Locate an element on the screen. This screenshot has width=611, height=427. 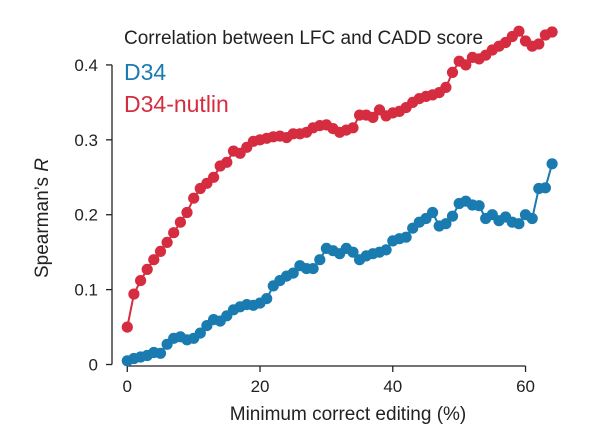
y-axis: 0 0.1 0.2 0.3 0.4 is located at coordinates (93, 215).